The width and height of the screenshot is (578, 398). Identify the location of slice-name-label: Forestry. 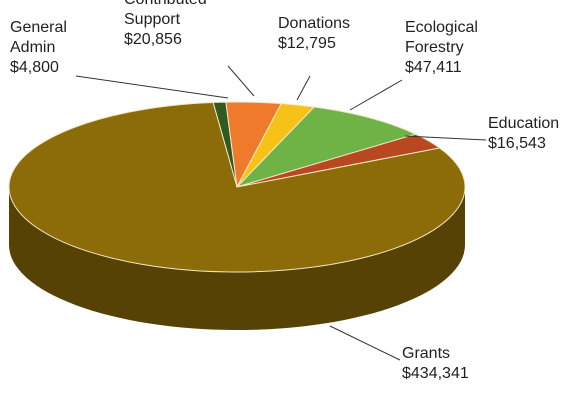
(434, 47).